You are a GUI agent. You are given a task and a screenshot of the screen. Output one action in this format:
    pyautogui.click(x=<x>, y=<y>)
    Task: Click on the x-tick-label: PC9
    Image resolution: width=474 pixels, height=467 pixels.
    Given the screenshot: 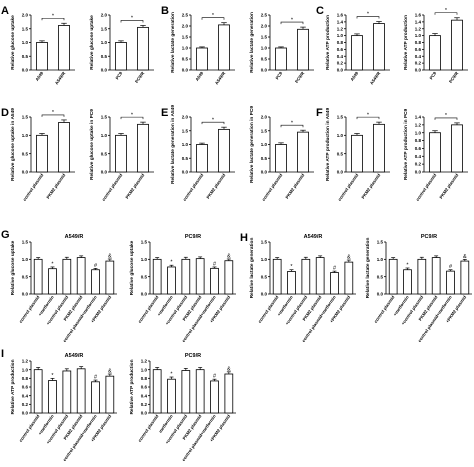 What is the action you would take?
    pyautogui.click(x=432, y=75)
    